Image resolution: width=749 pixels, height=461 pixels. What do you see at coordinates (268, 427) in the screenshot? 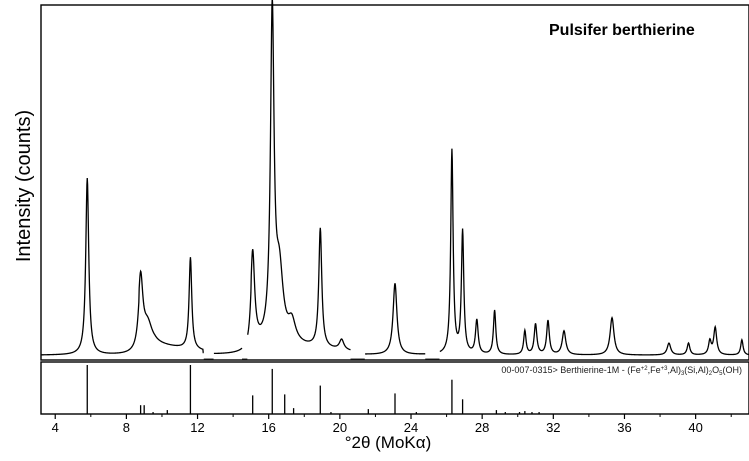
I see `x-tick-label: 16` at bounding box center [268, 427].